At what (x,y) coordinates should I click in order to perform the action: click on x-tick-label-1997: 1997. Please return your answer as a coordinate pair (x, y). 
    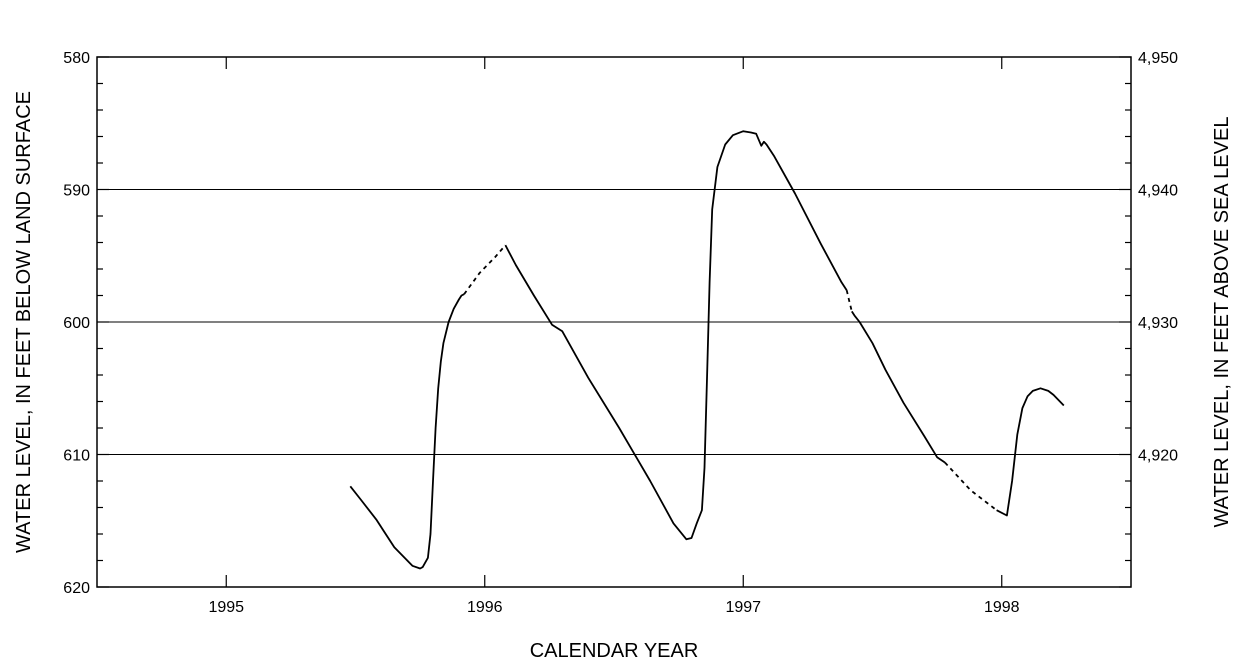
    Looking at the image, I should click on (743, 607).